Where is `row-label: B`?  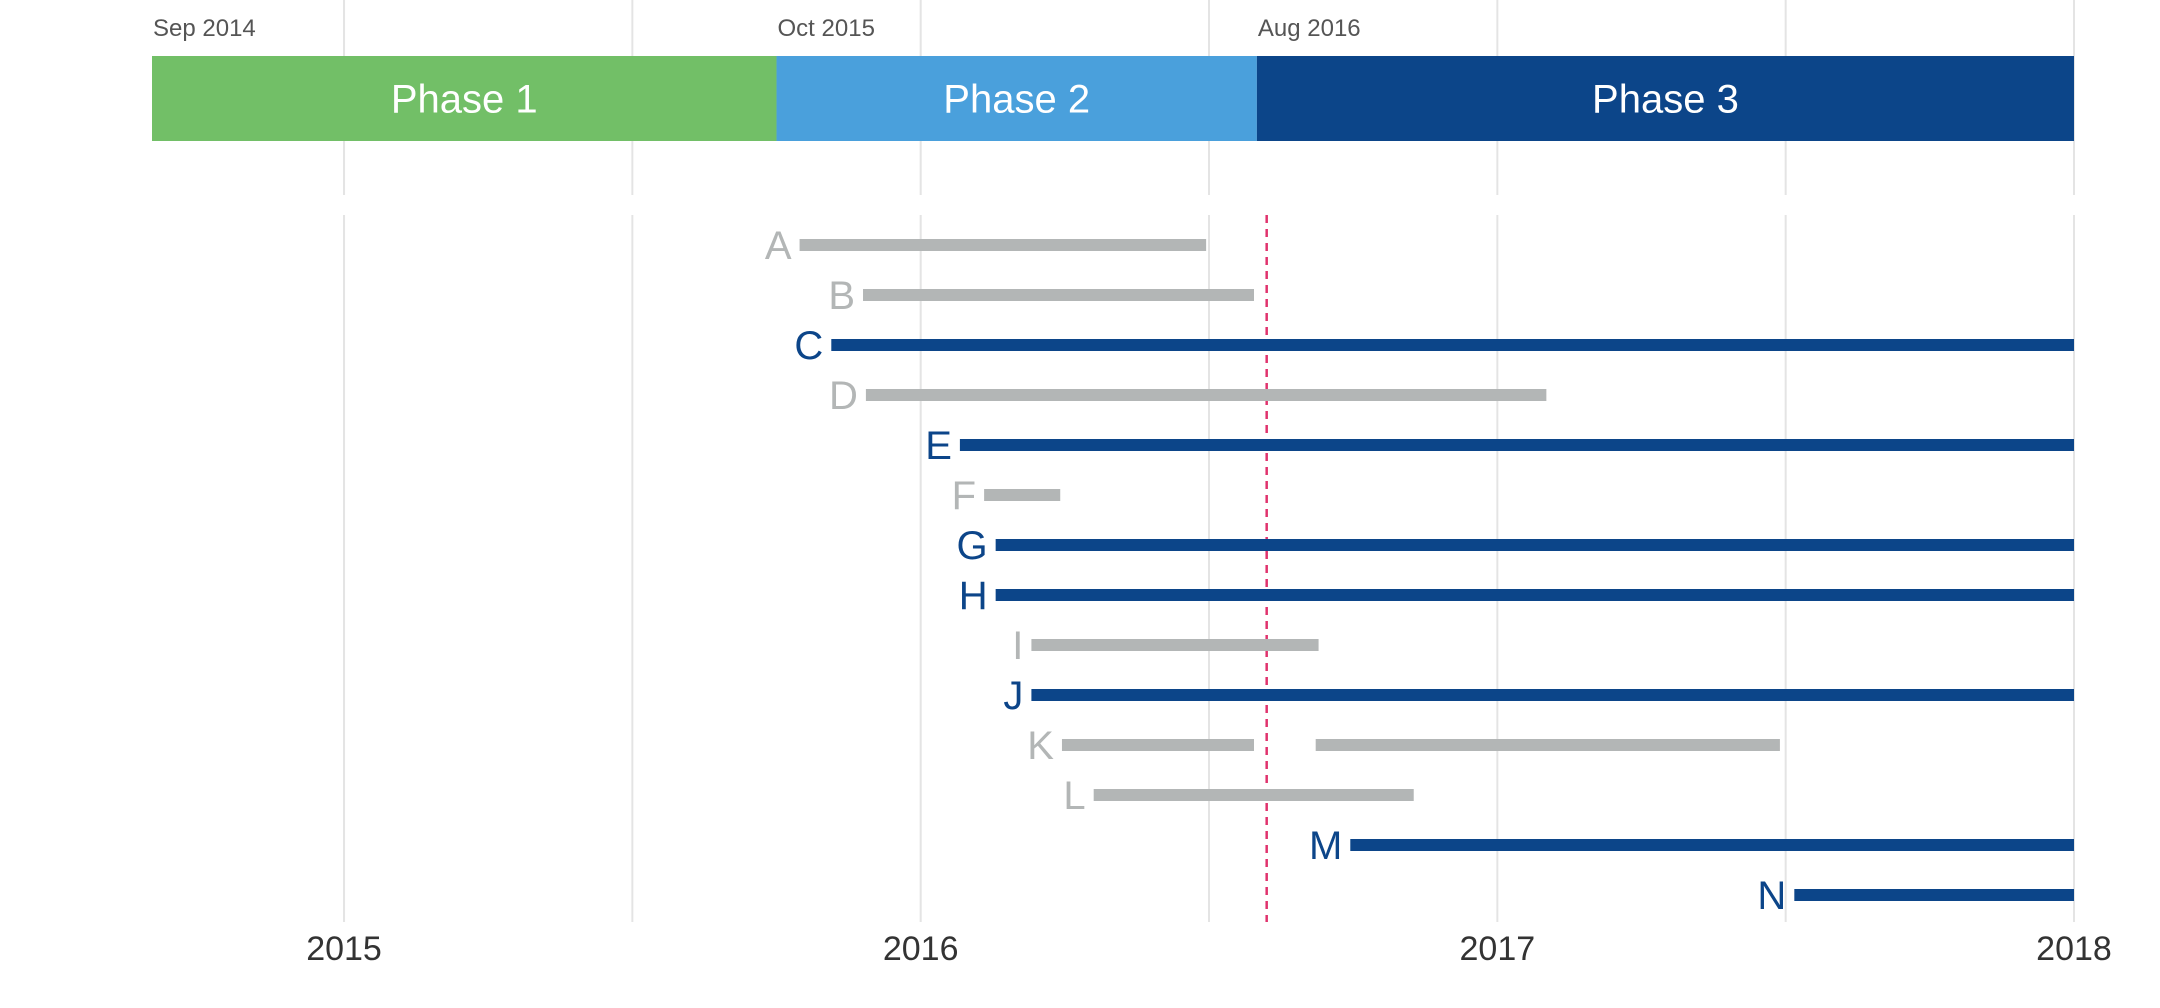
row-label: B is located at coordinates (841, 296).